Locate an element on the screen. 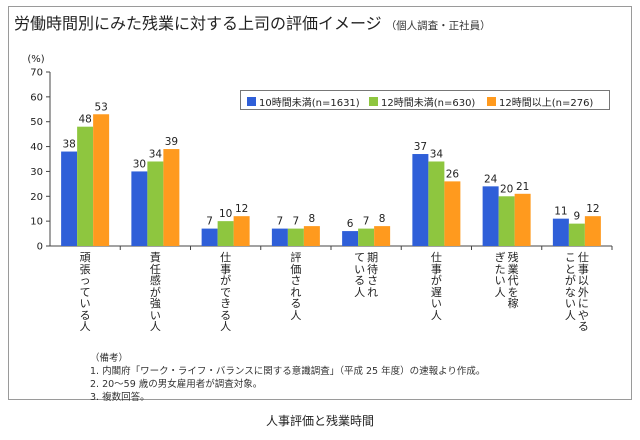 Image resolution: width=640 pixels, height=440 pixels. category-label: 責任感が強い人 is located at coordinates (155, 292).